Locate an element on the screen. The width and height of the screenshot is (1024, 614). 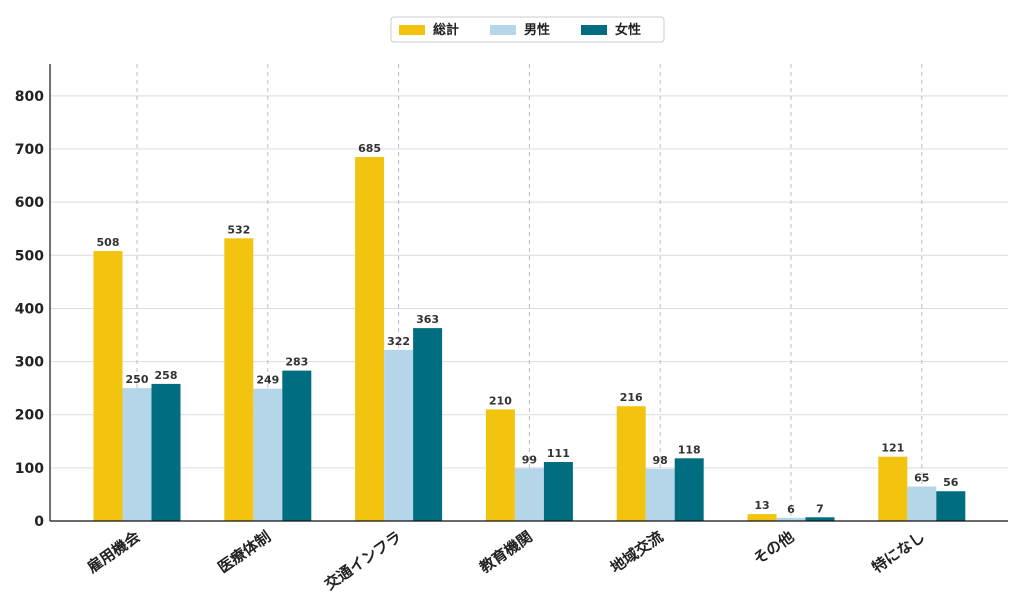
x-tick-label: その他 is located at coordinates (773, 548).